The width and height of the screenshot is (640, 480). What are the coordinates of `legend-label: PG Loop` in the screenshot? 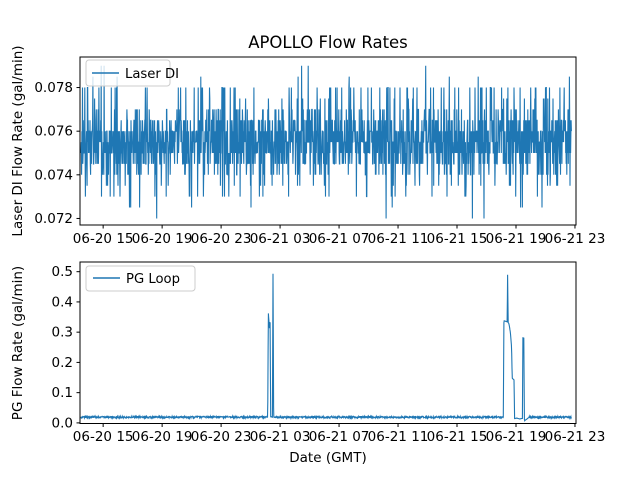 It's located at (153, 279).